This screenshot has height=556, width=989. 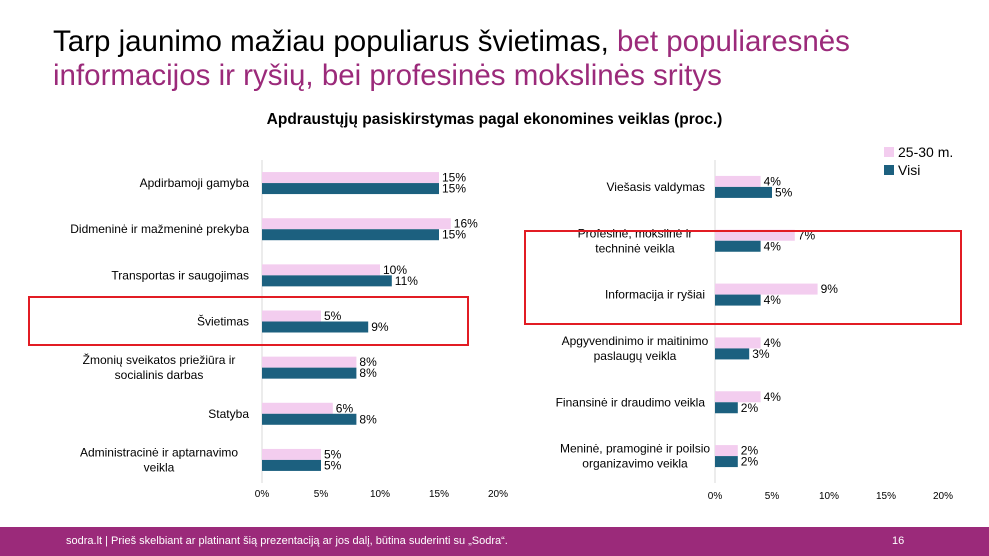 What do you see at coordinates (631, 402) in the screenshot?
I see `category-label: Finansinė ir draudimo veikla` at bounding box center [631, 402].